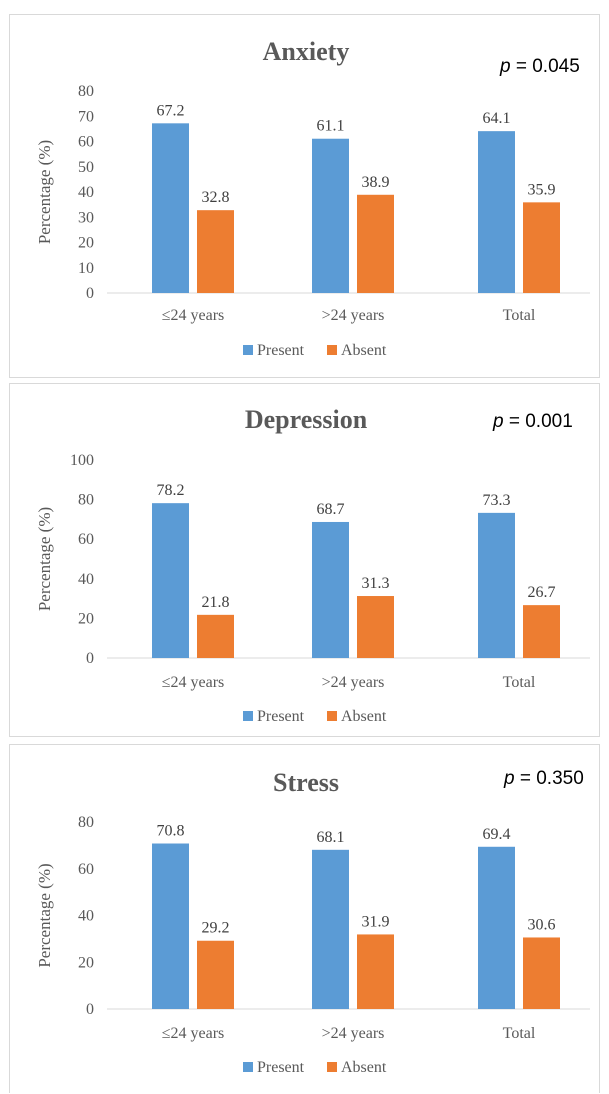 The height and width of the screenshot is (1094, 609). What do you see at coordinates (86, 268) in the screenshot?
I see `y-tick-label: 10` at bounding box center [86, 268].